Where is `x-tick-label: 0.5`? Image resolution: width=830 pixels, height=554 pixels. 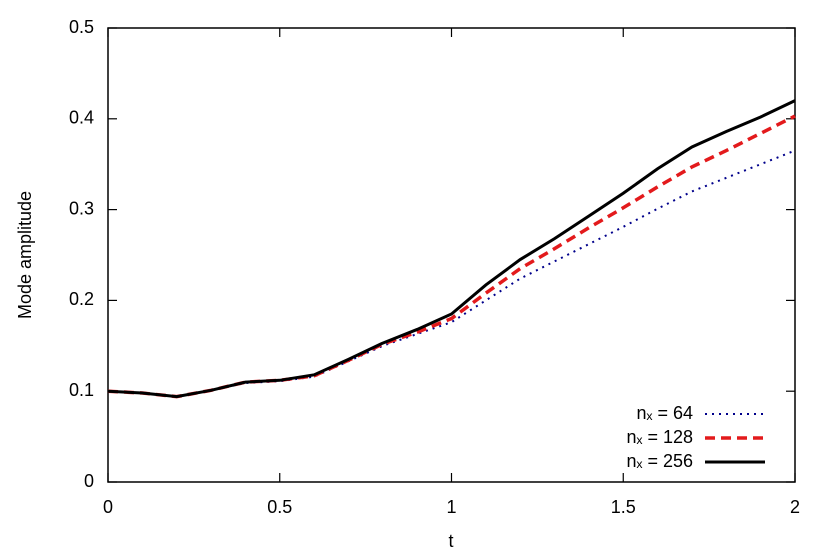 x-tick-label: 0.5 is located at coordinates (279, 507).